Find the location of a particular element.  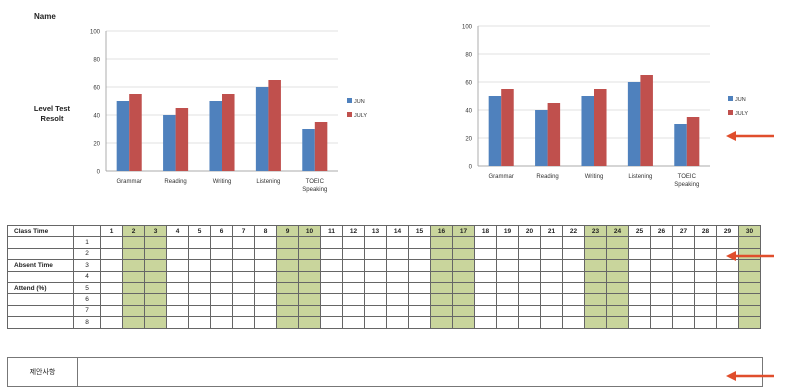

period-number: 8 is located at coordinates (87, 322).